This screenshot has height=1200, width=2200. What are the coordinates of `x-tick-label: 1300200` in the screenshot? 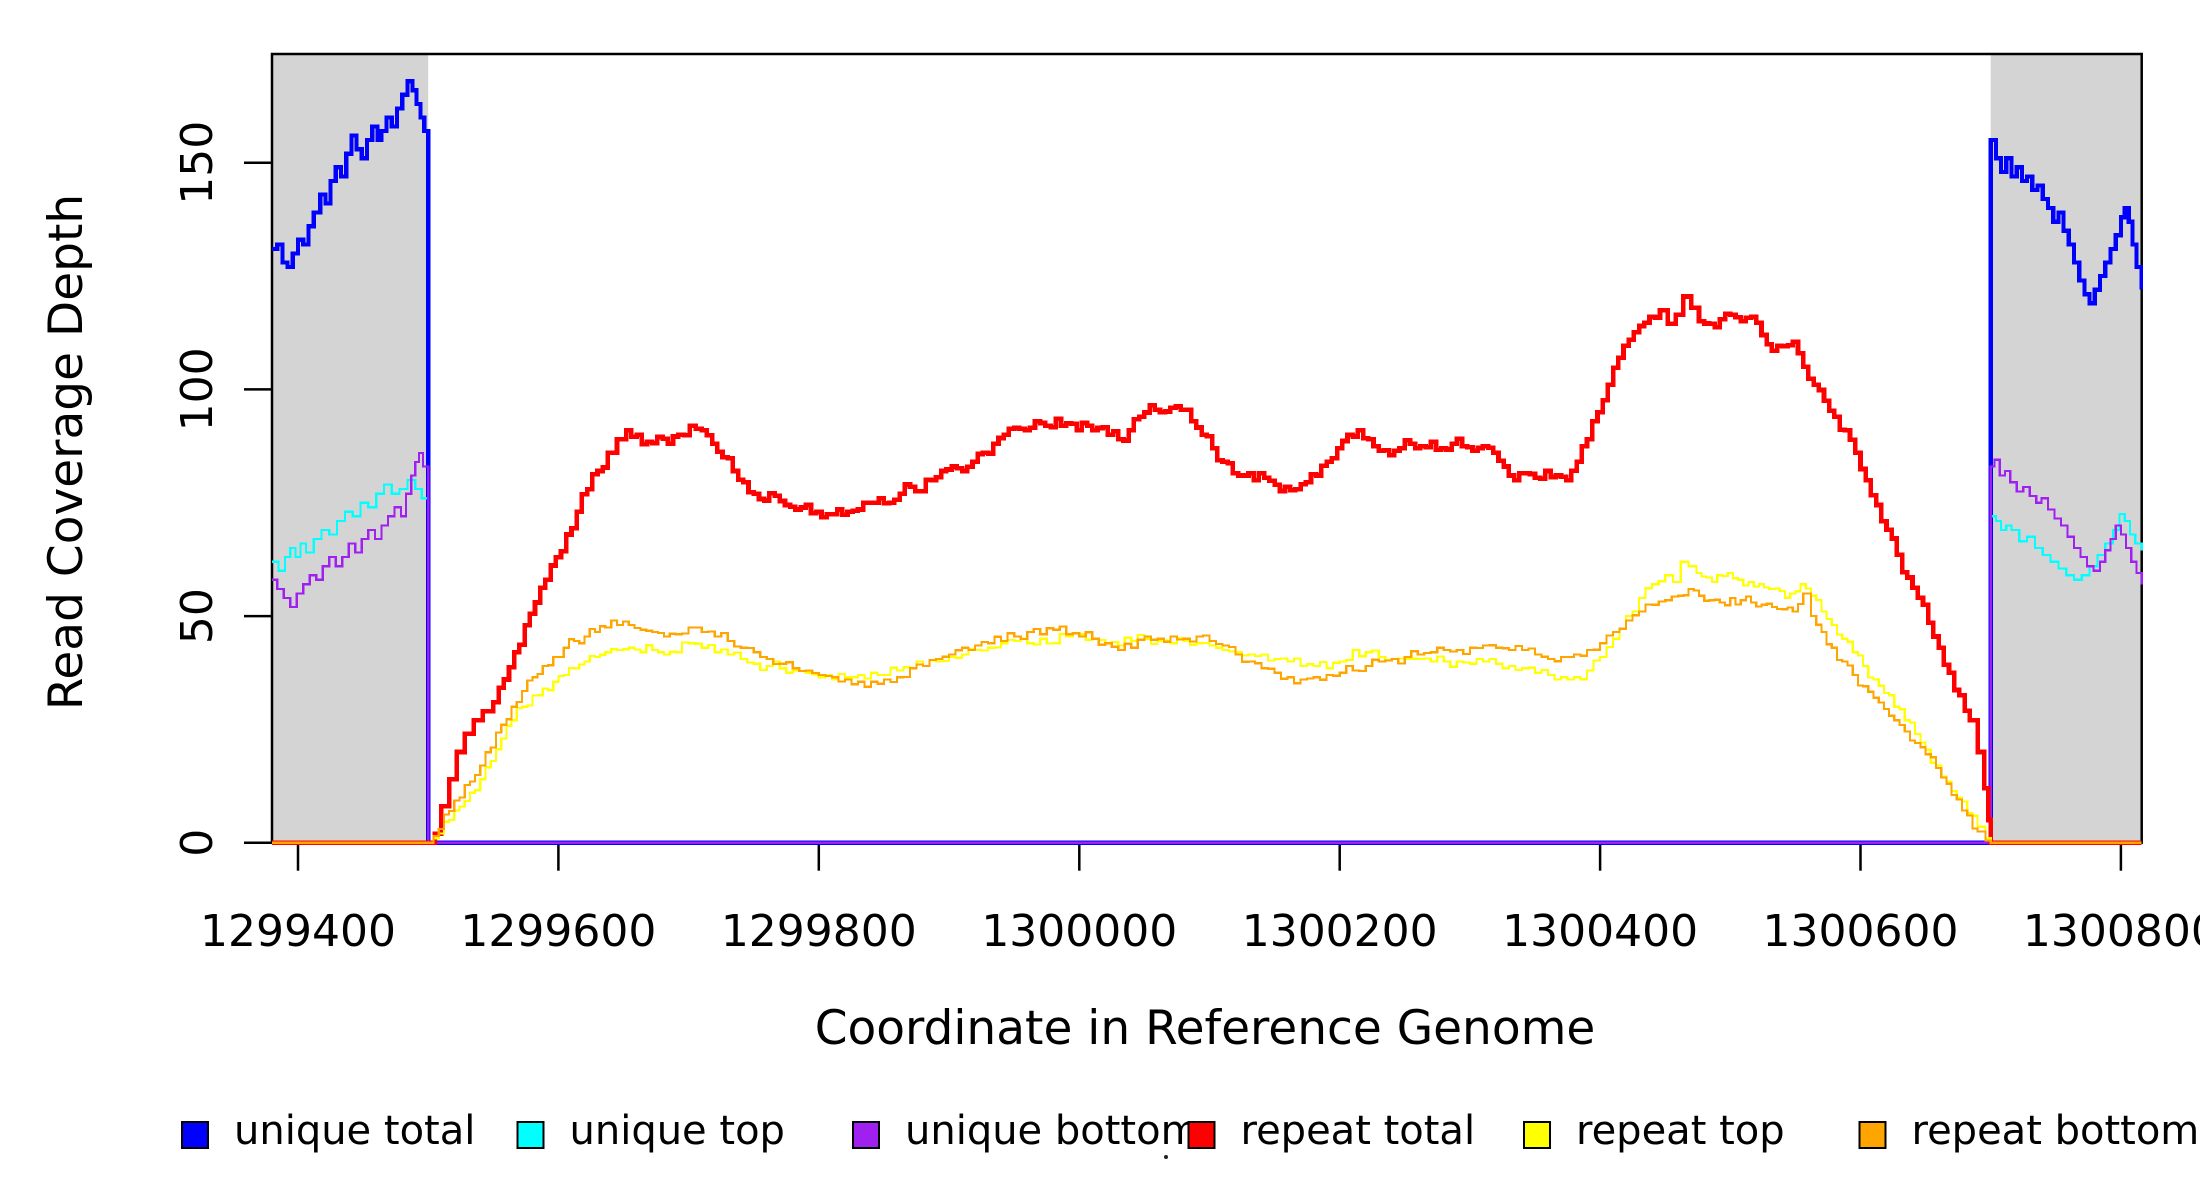 It's located at (1340, 931).